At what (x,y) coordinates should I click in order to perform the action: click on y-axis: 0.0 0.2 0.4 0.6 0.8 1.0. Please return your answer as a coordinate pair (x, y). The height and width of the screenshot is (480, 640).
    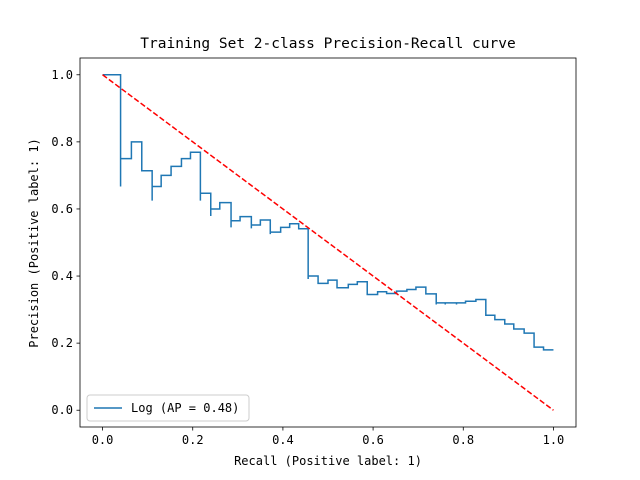
    Looking at the image, I should click on (65, 242).